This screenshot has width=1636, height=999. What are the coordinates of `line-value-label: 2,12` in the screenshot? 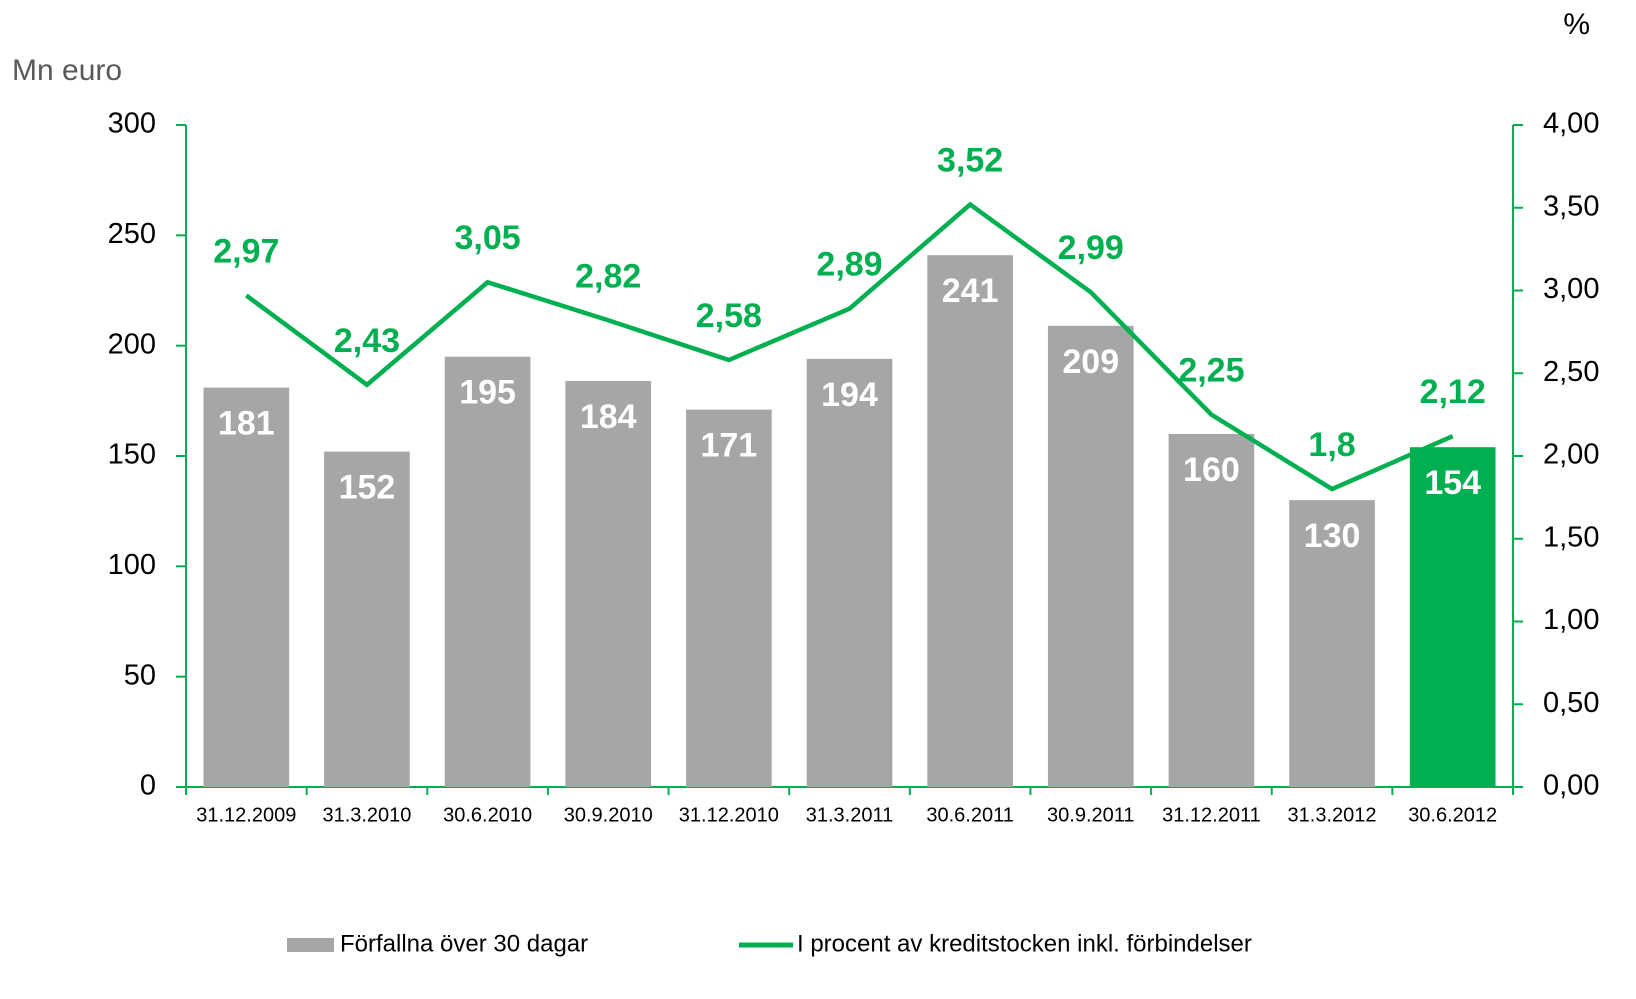 It's located at (1453, 392).